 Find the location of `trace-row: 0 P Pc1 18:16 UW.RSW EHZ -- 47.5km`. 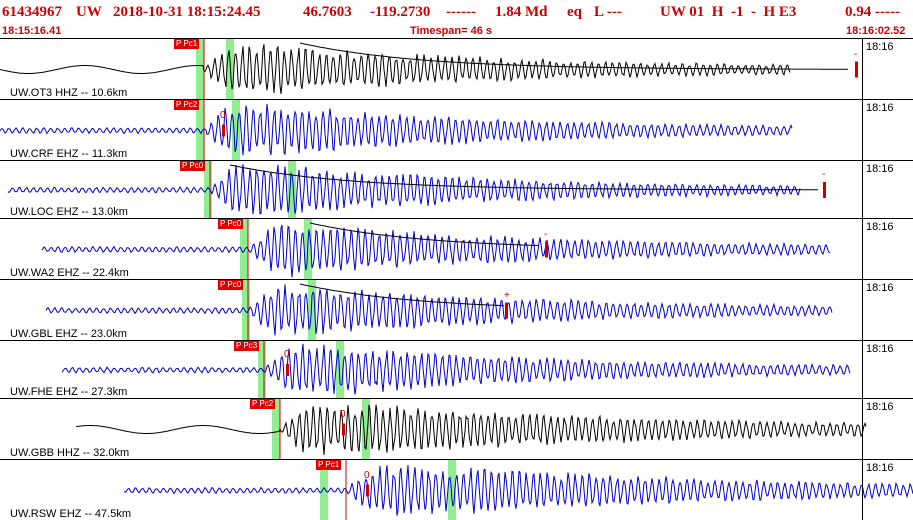

trace-row: 0 P Pc1 18:16 UW.RSW EHZ -- 47.5km is located at coordinates (456, 489).